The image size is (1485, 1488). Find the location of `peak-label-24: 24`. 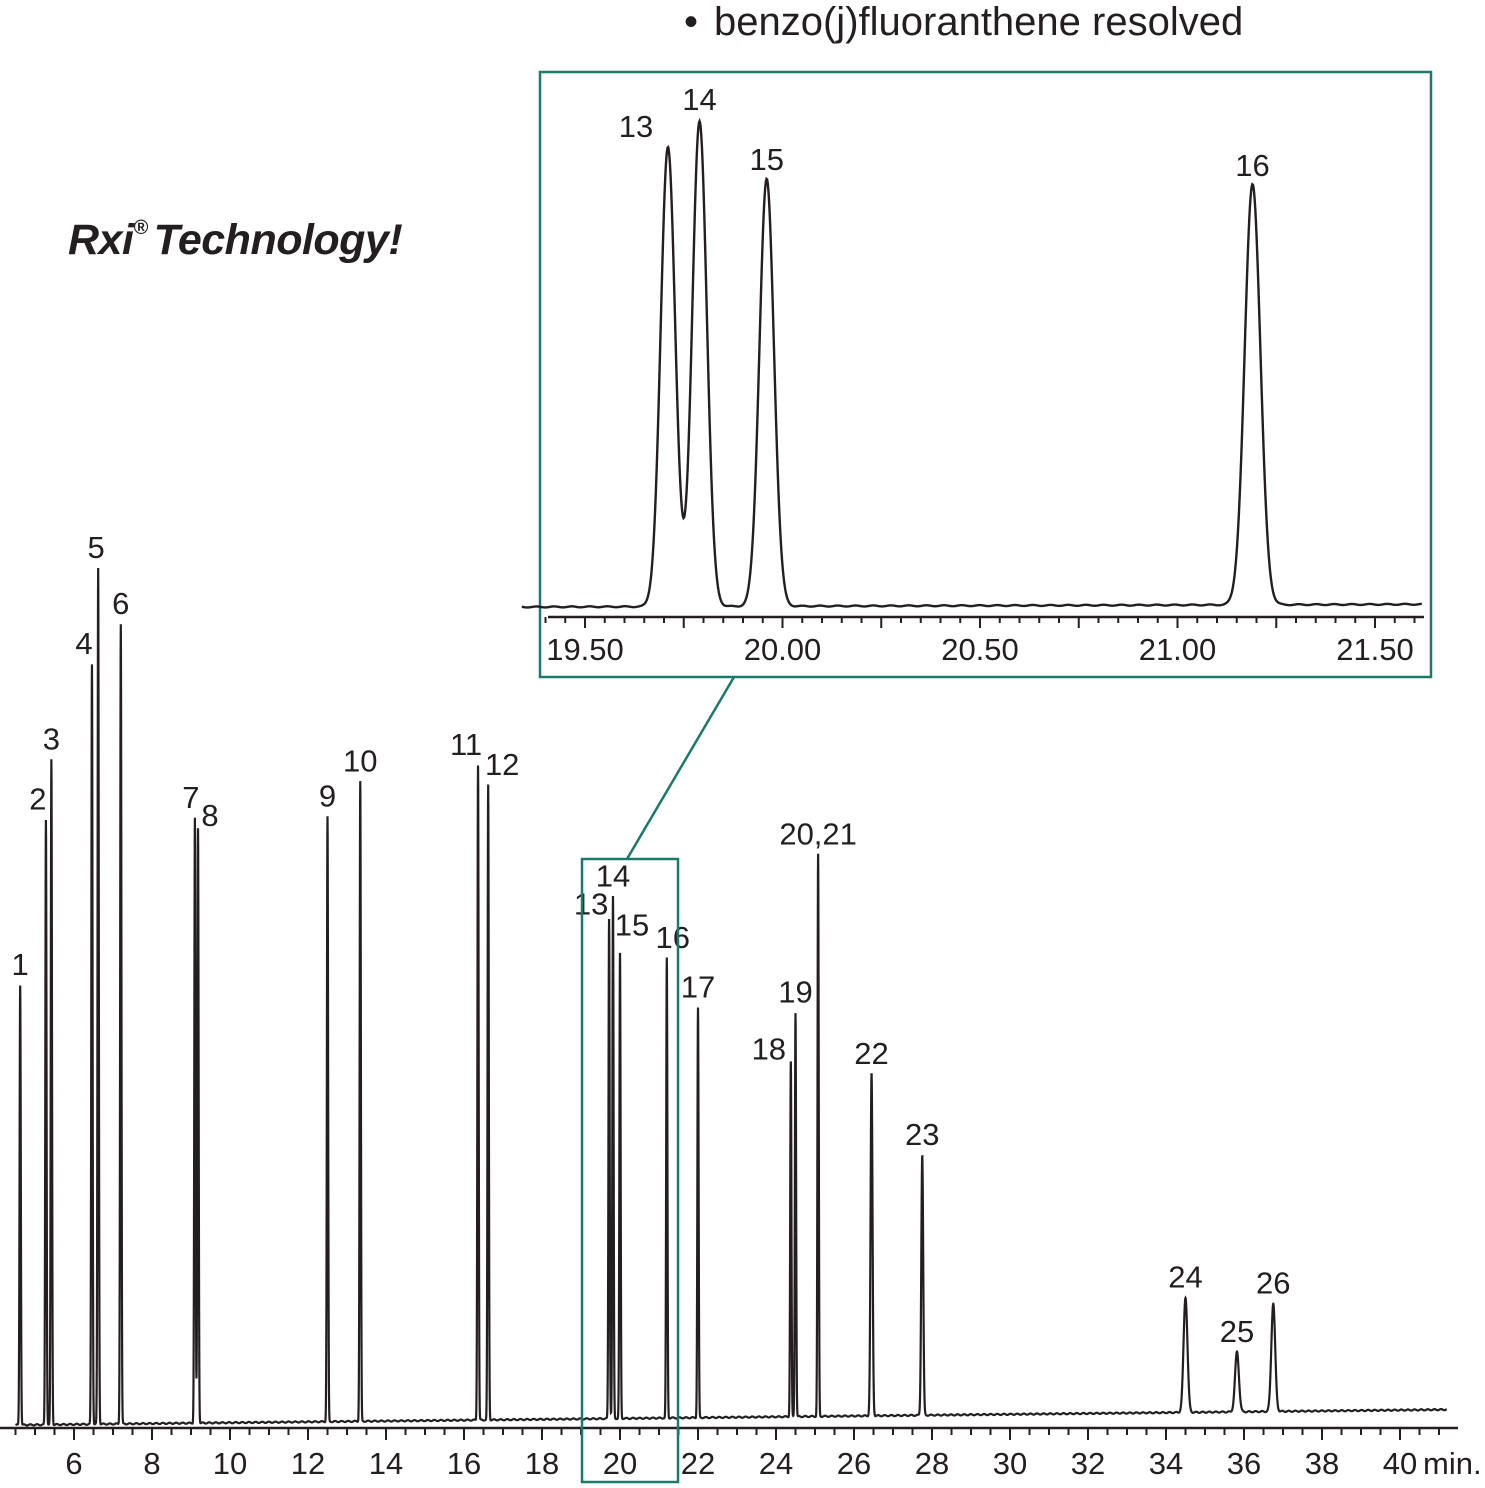

peak-label-24: 24 is located at coordinates (1185, 1276).